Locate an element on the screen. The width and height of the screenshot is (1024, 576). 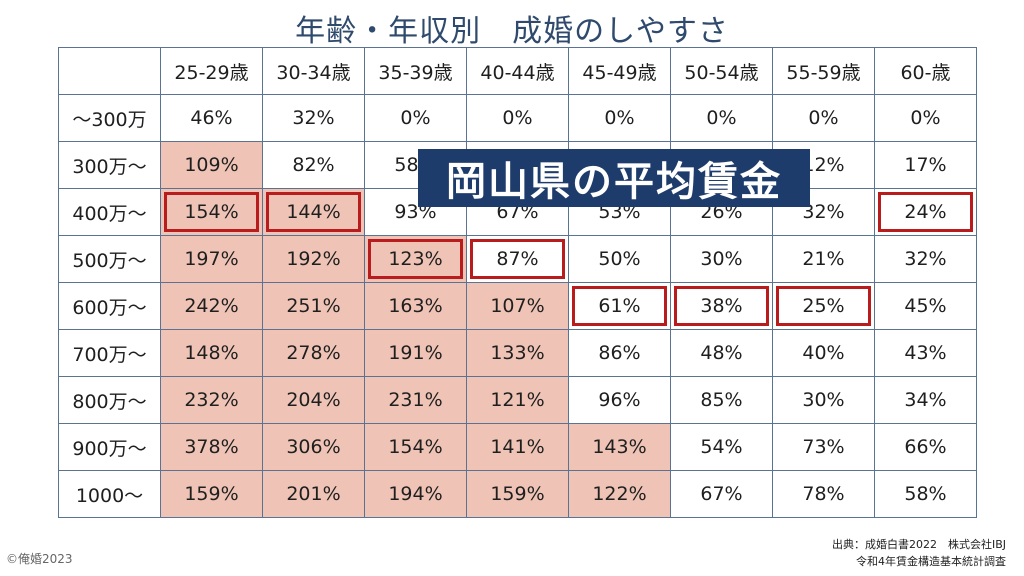
cell-value: 163% is located at coordinates (415, 306).